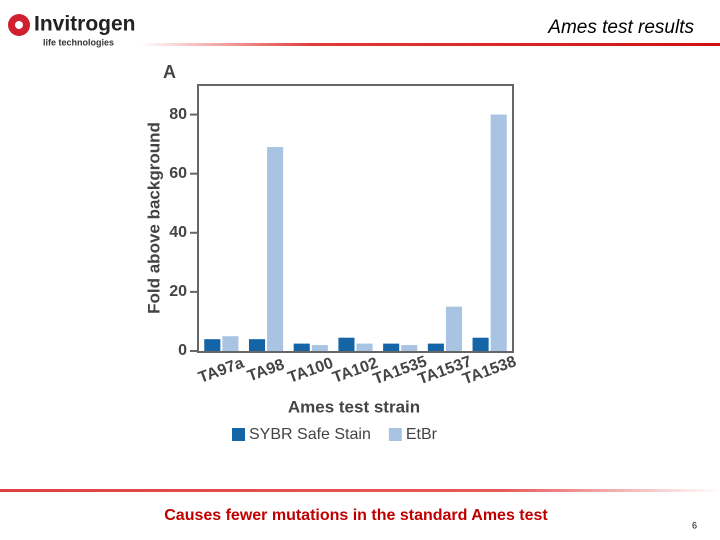 Image resolution: width=720 pixels, height=540 pixels. Describe the element at coordinates (311, 371) in the screenshot. I see `x-tick-label: TA100` at that location.